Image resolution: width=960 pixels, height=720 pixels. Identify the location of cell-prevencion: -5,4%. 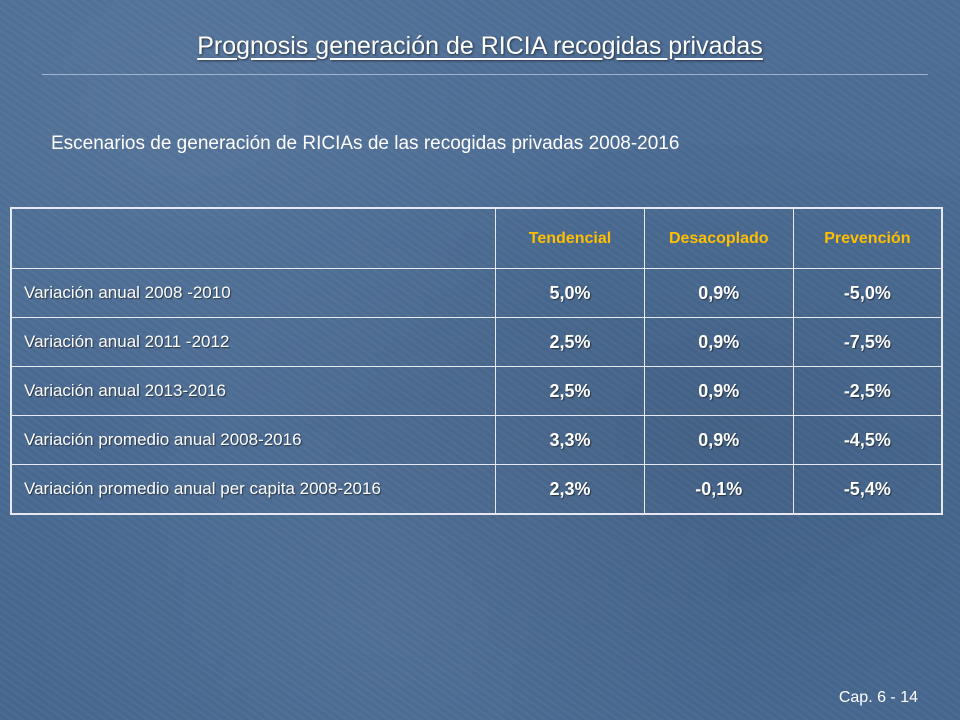
(867, 489).